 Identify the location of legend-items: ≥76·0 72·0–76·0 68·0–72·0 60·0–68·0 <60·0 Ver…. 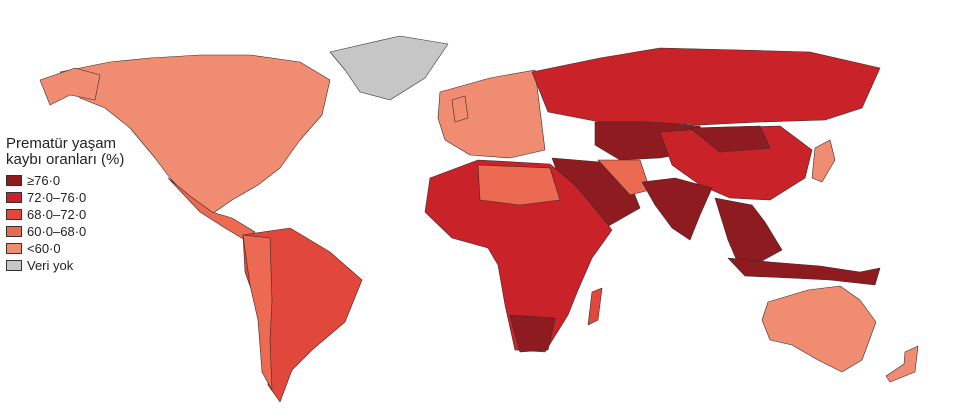
(81, 223).